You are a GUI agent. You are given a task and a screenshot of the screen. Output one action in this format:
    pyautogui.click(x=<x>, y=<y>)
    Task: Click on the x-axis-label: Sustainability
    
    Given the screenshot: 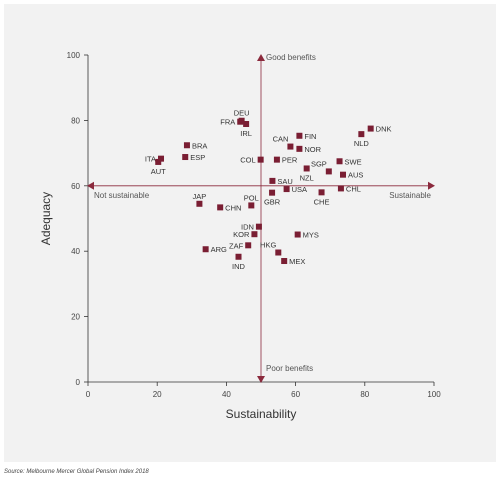 What is the action you would take?
    pyautogui.click(x=261, y=414)
    